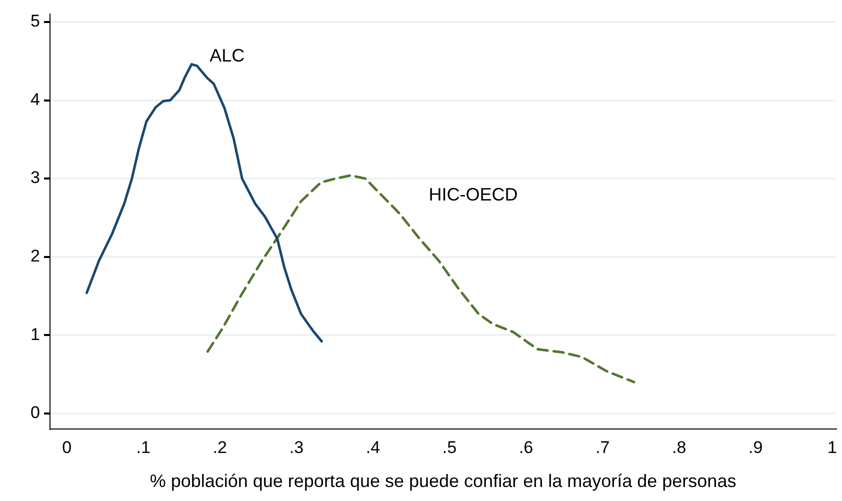 The width and height of the screenshot is (842, 501). What do you see at coordinates (35, 334) in the screenshot?
I see `y-tick-label: 1` at bounding box center [35, 334].